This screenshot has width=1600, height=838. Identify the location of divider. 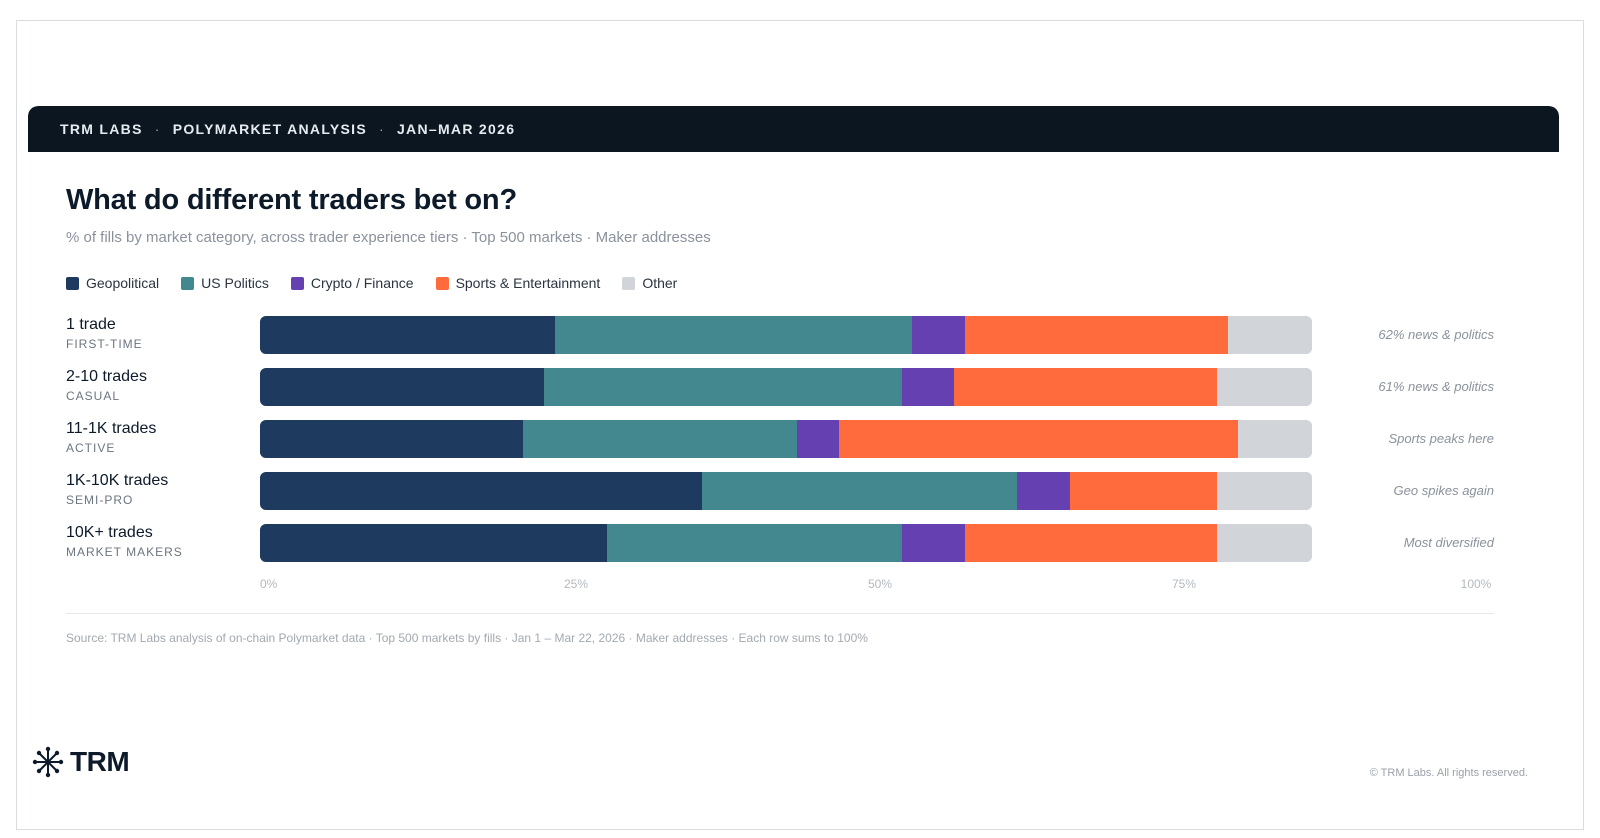
(780, 613).